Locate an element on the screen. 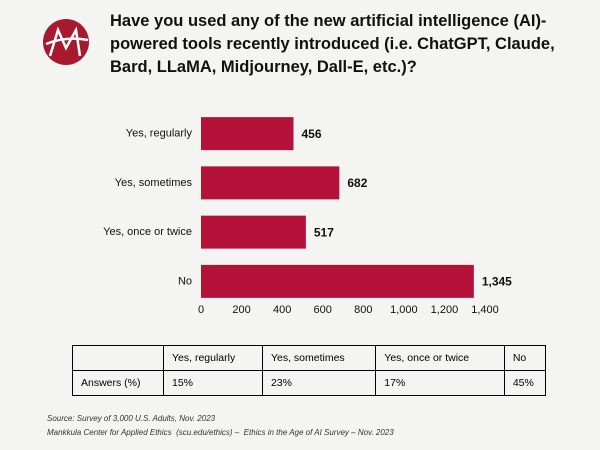 This screenshot has height=450, width=600. table-header-cell: Yes, regularly is located at coordinates (213, 358).